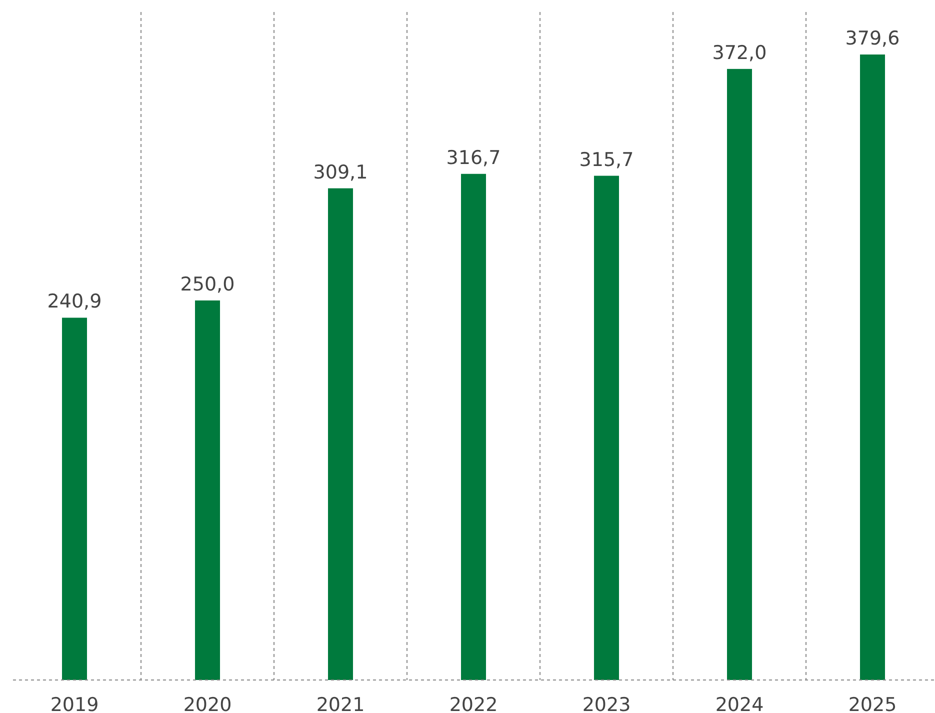  I want to click on x-tick-label: 2023, so click(606, 703).